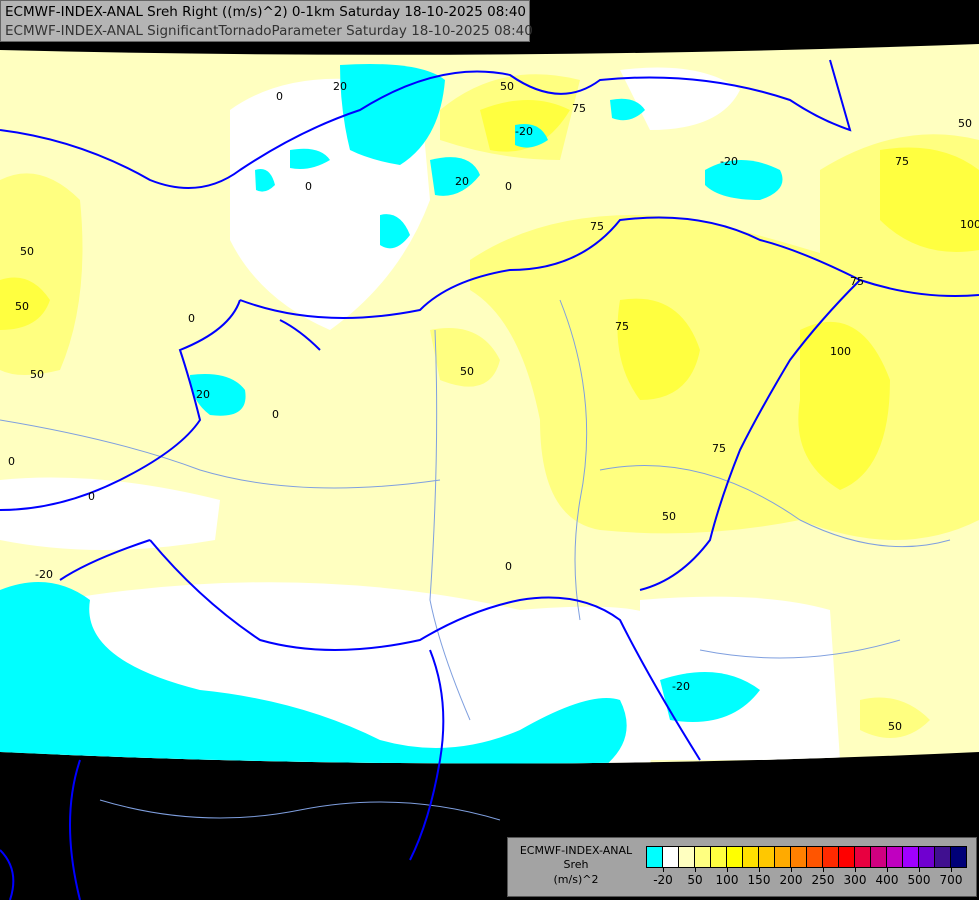 This screenshot has width=979, height=900. What do you see at coordinates (791, 880) in the screenshot?
I see `legend-tick-label: 200` at bounding box center [791, 880].